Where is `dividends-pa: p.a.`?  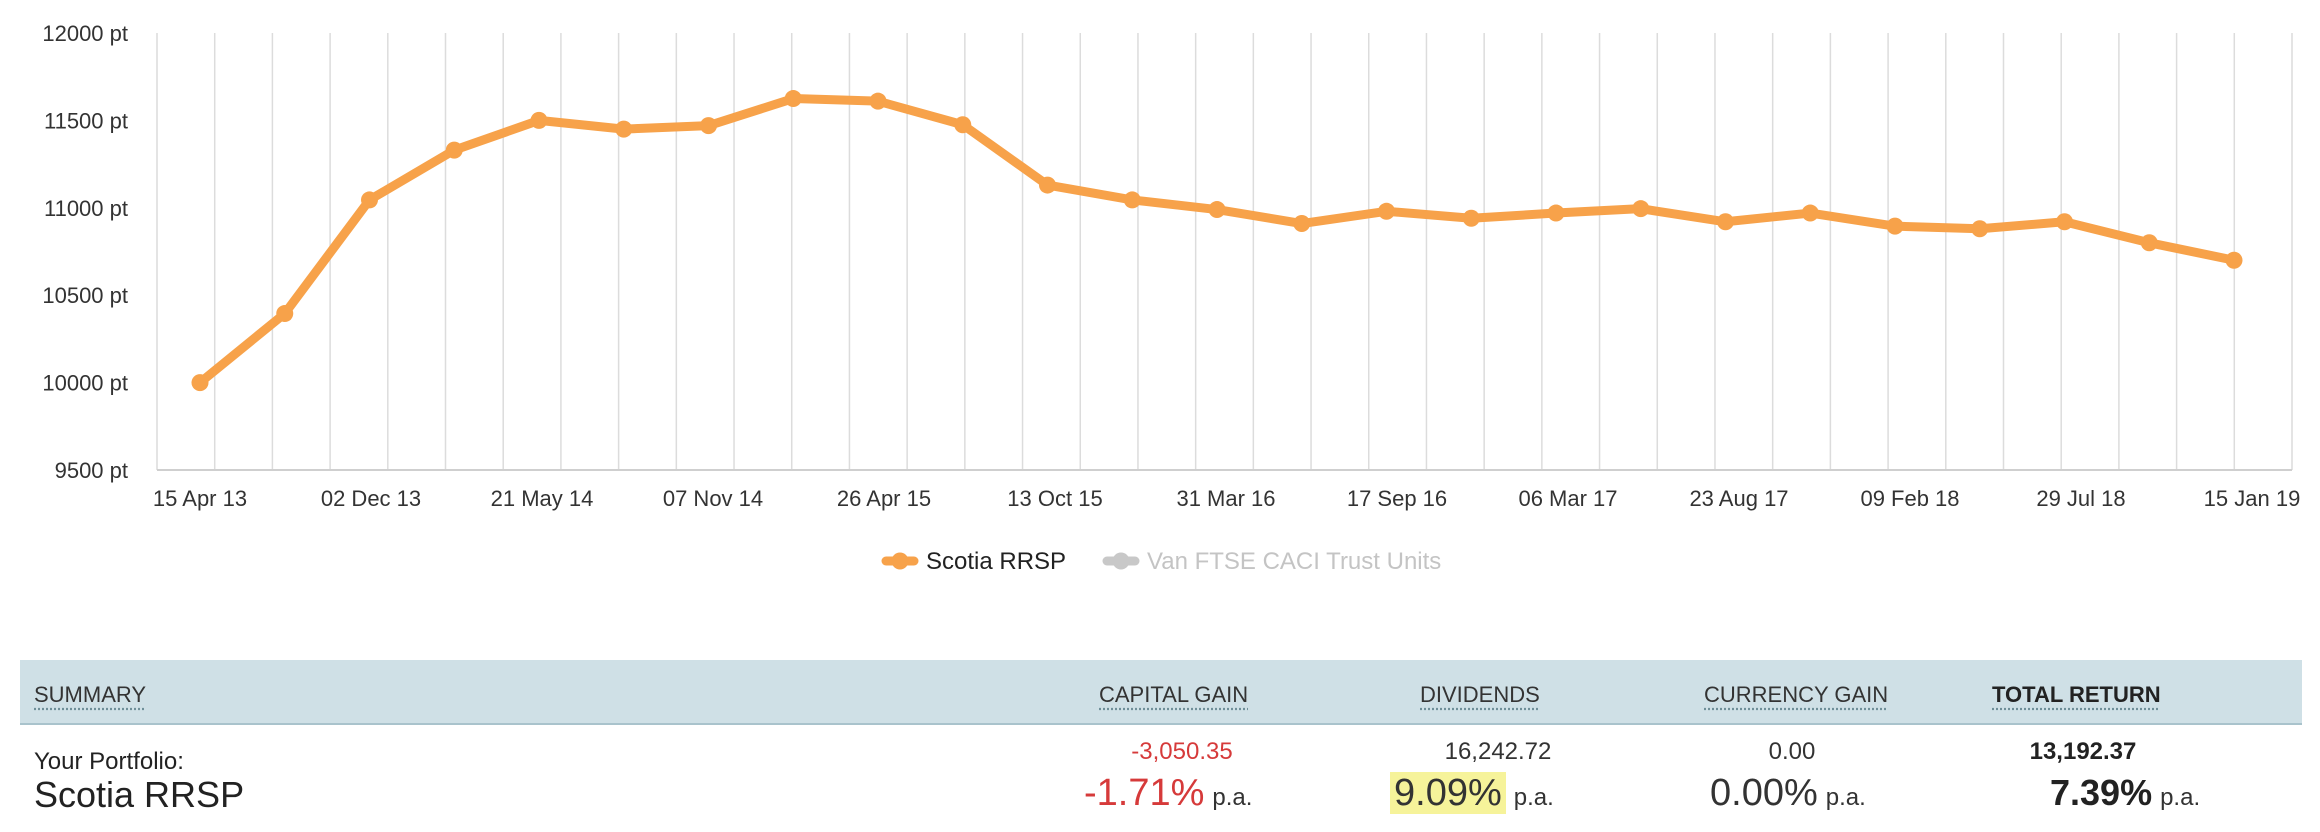
dividends-pa: p.a. is located at coordinates (1533, 797).